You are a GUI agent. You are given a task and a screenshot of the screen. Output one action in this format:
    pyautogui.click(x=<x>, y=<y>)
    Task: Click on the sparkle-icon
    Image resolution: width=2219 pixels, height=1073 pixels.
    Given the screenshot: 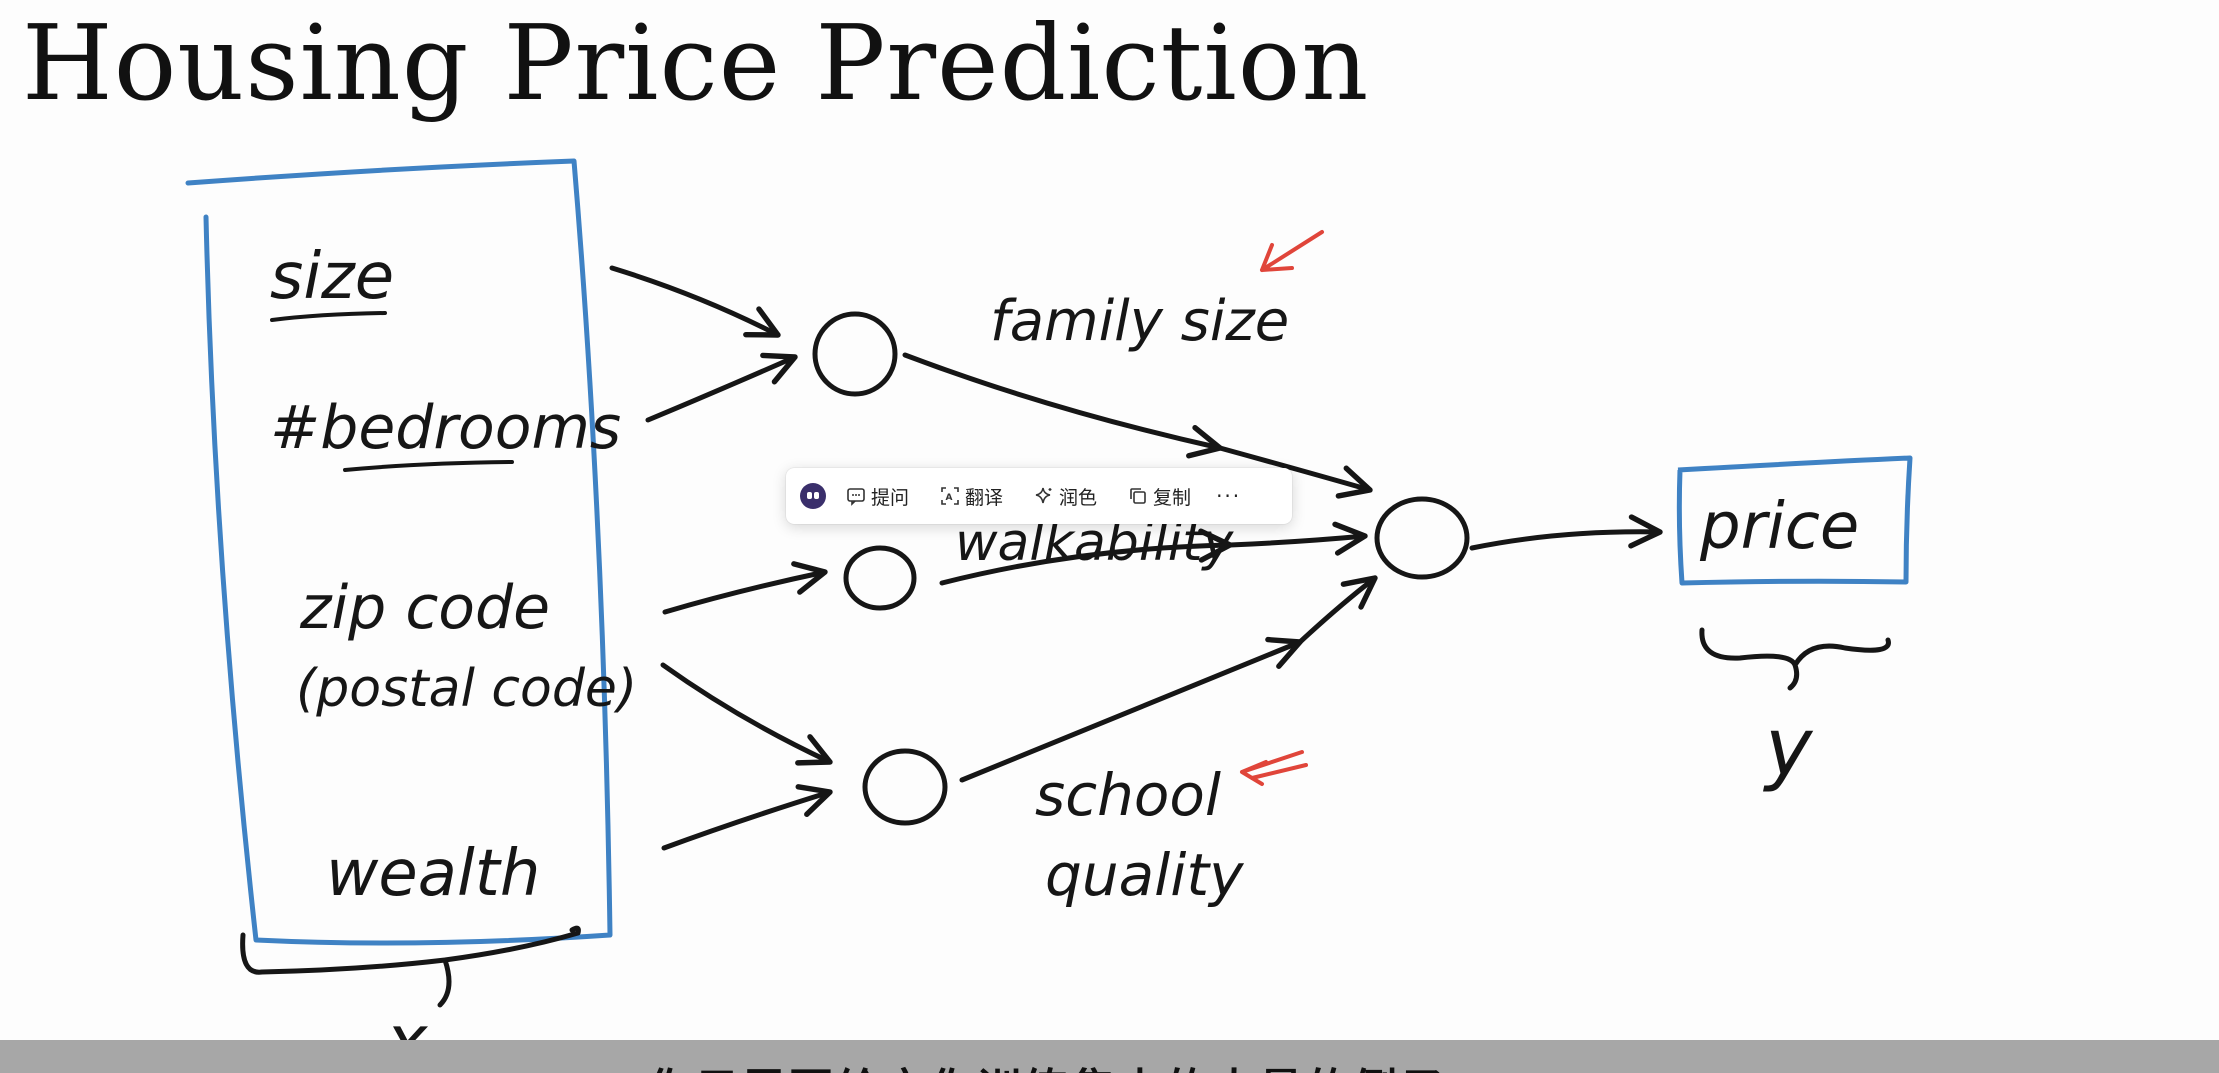 What is the action you would take?
    pyautogui.click(x=1043, y=495)
    